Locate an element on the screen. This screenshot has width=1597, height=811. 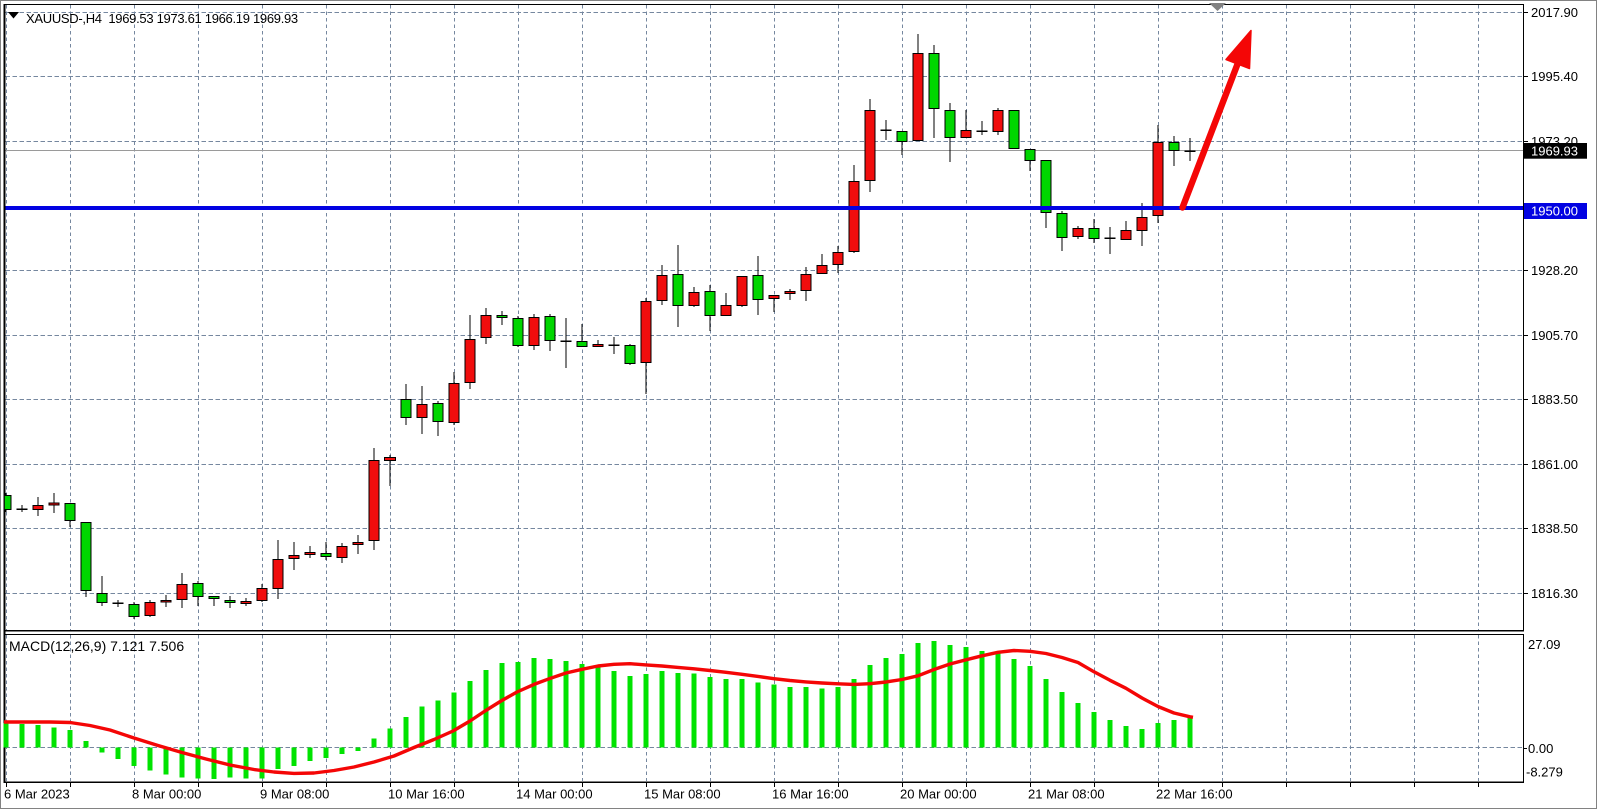
svg-text: 16 Mar 16:00 is located at coordinates (810, 794).